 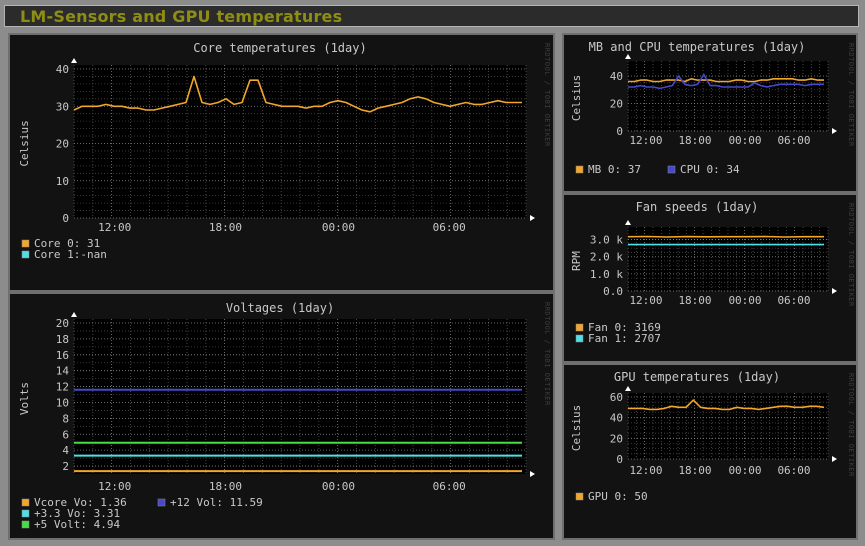 I want to click on y-tick-label: 2.0 k, so click(x=606, y=257).